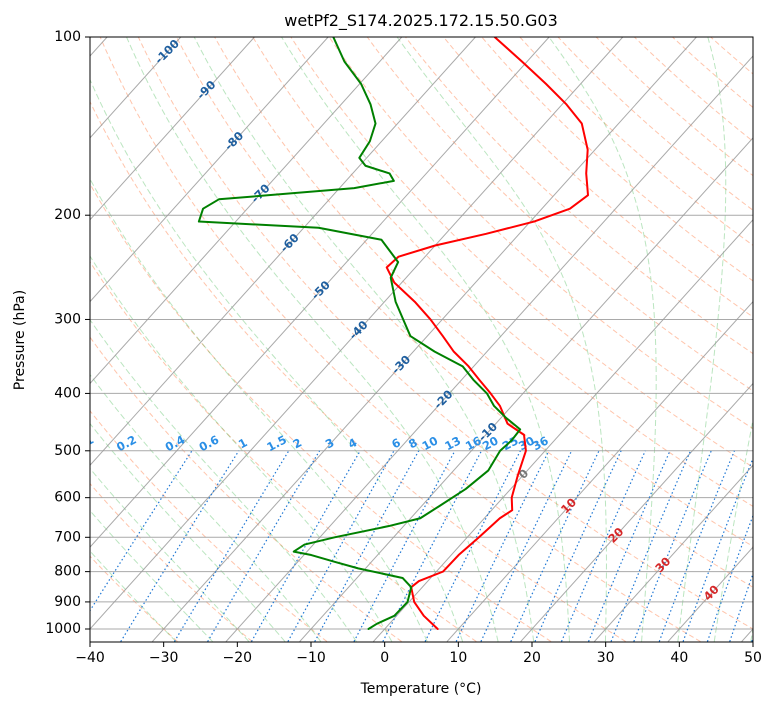 This screenshot has height=708, width=775. What do you see at coordinates (418, 654) in the screenshot?
I see `x-axis-ticks: −40 −30 −20 −10 0 10 20 30 40 50` at bounding box center [418, 654].